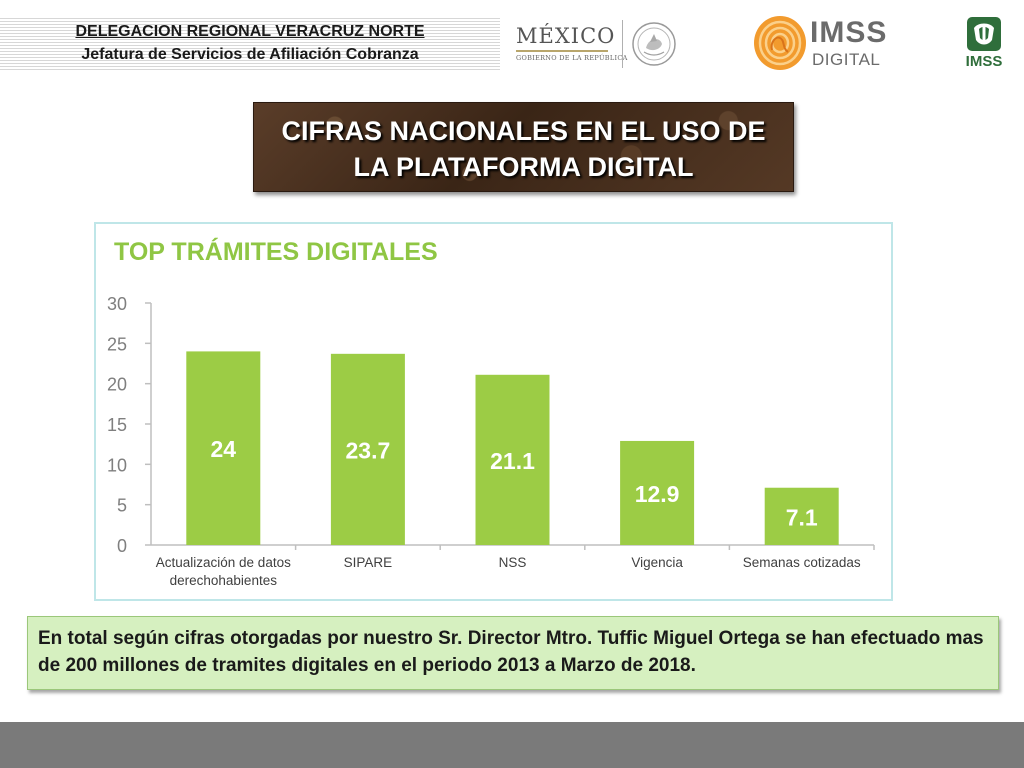 The height and width of the screenshot is (768, 1024). I want to click on bar-data-label: 21.1, so click(512, 461).